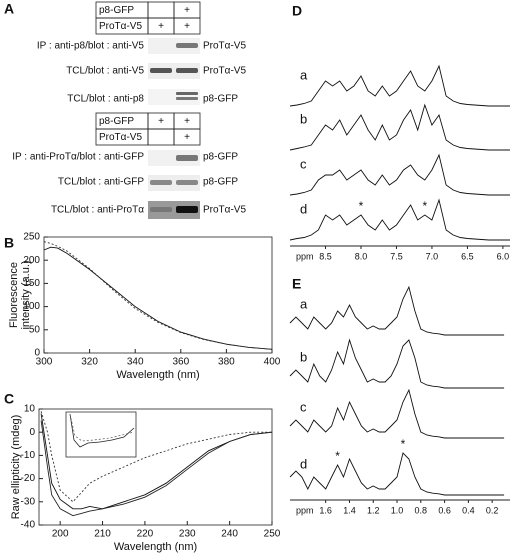 Image resolution: width=512 pixels, height=553 pixels. What do you see at coordinates (28, 501) in the screenshot?
I see `y-tick-label: -30` at bounding box center [28, 501].